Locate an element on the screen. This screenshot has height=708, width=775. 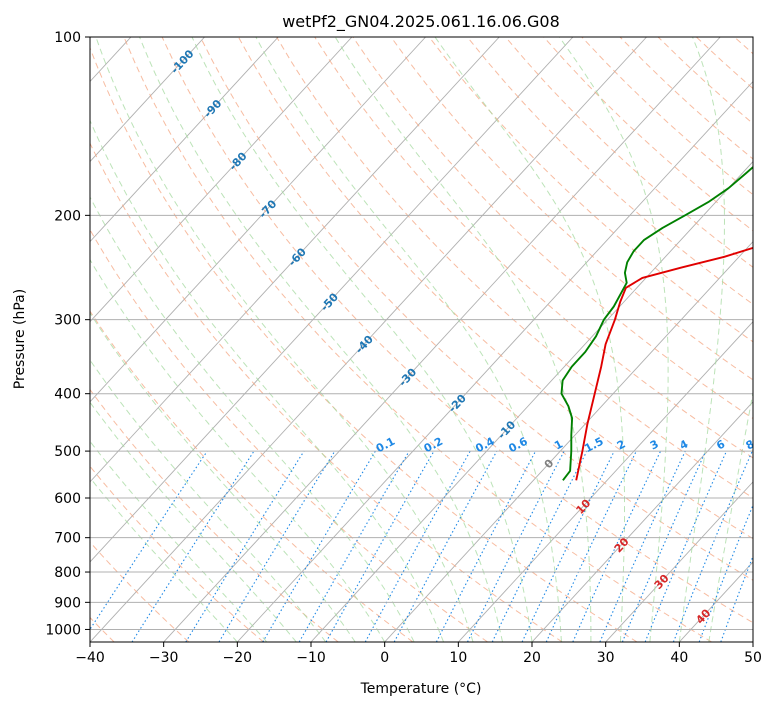
x-tick-label: −10 is located at coordinates (311, 658).